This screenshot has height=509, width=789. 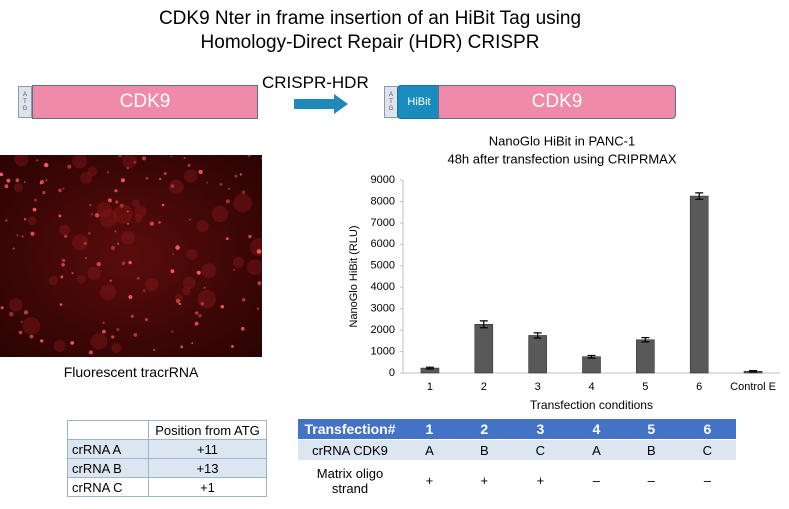 What do you see at coordinates (383, 223) in the screenshot?
I see `y-tick-label: 7000` at bounding box center [383, 223].